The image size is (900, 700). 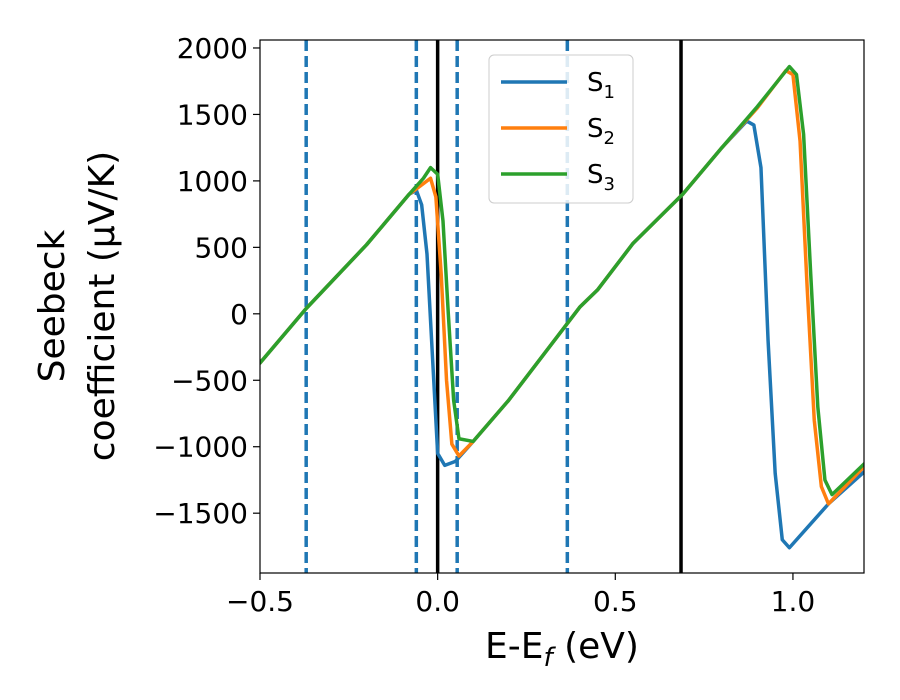 What do you see at coordinates (102, 306) in the screenshot?
I see `y-axis-label-line2: coefficient (μV/K)` at bounding box center [102, 306].